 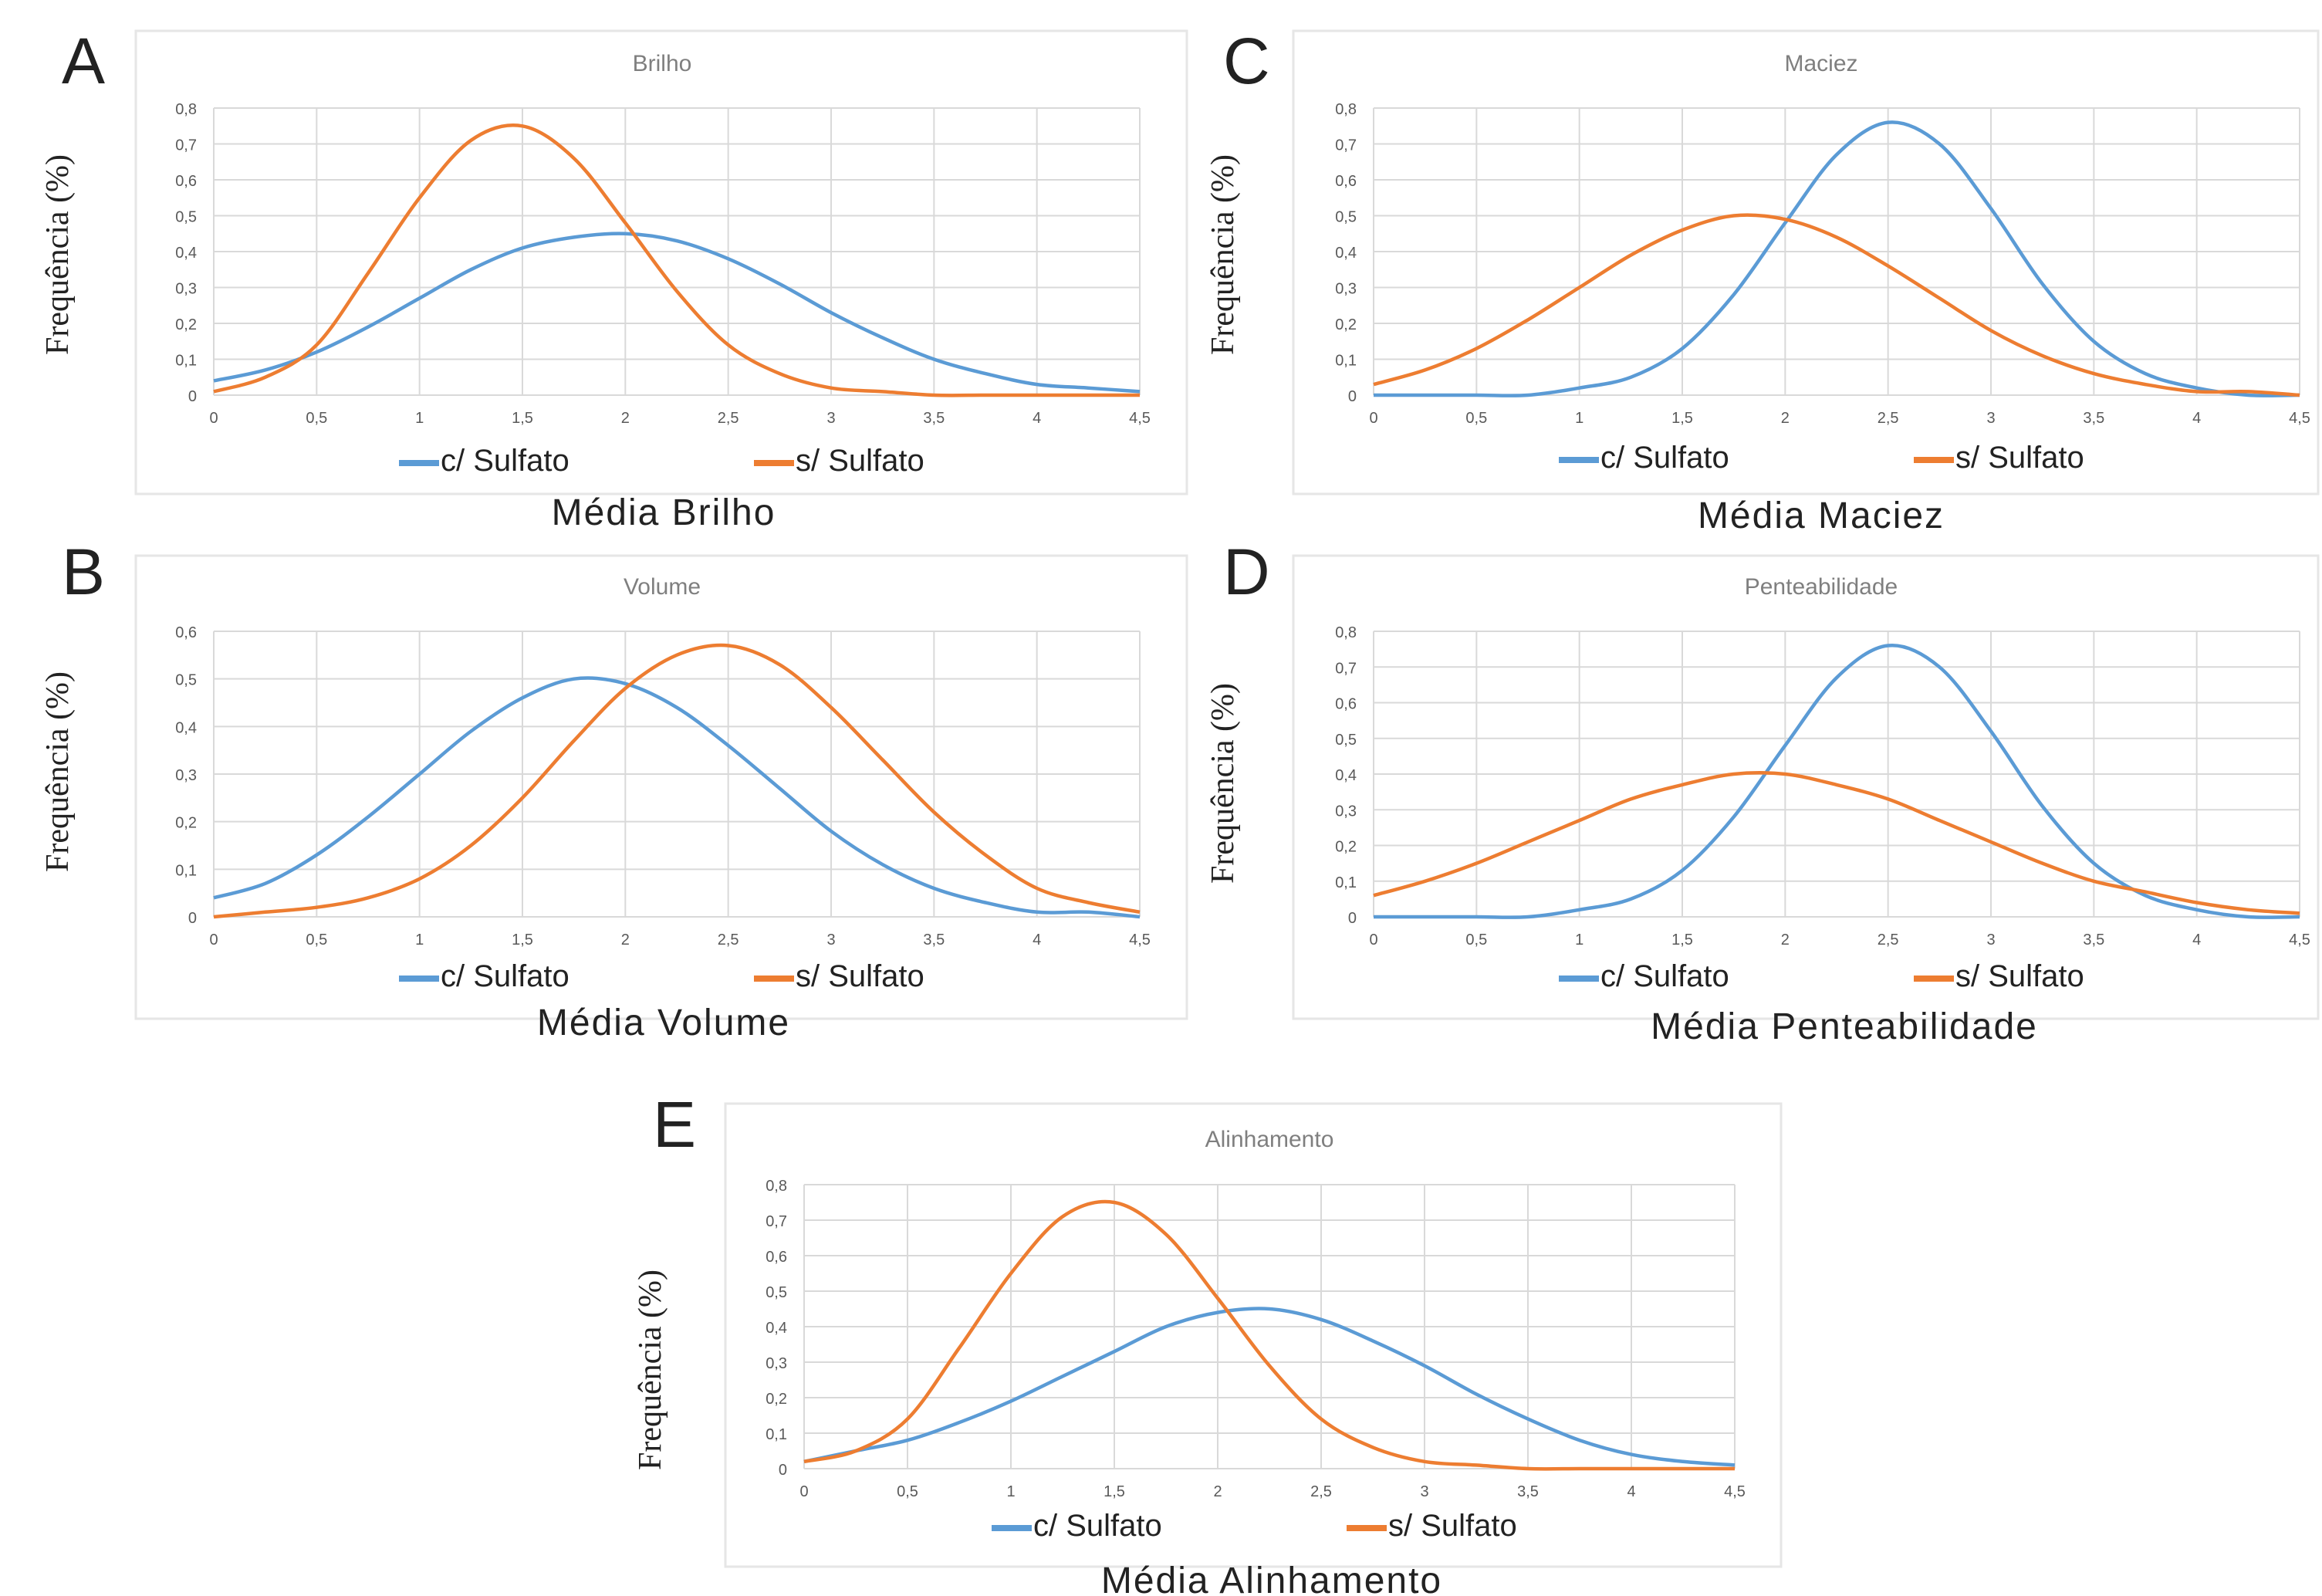 What do you see at coordinates (662, 587) in the screenshot?
I see `chart-title: Volume` at bounding box center [662, 587].